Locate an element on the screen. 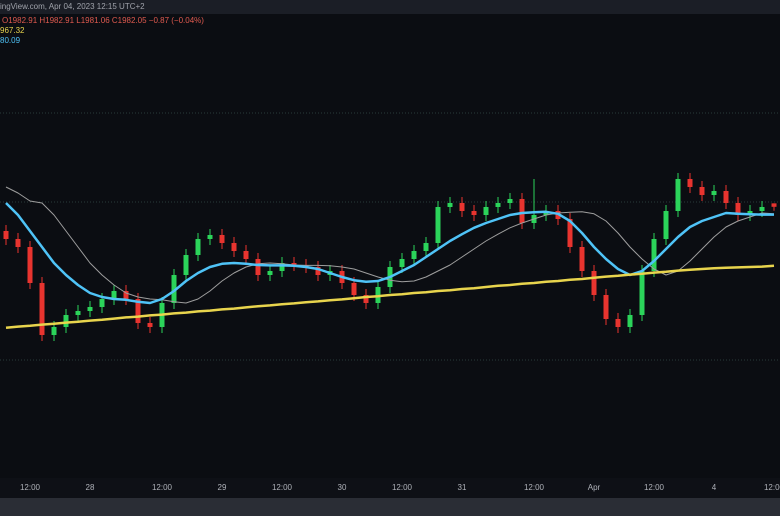 The height and width of the screenshot is (516, 780). x-tick-label: 30 is located at coordinates (342, 487).